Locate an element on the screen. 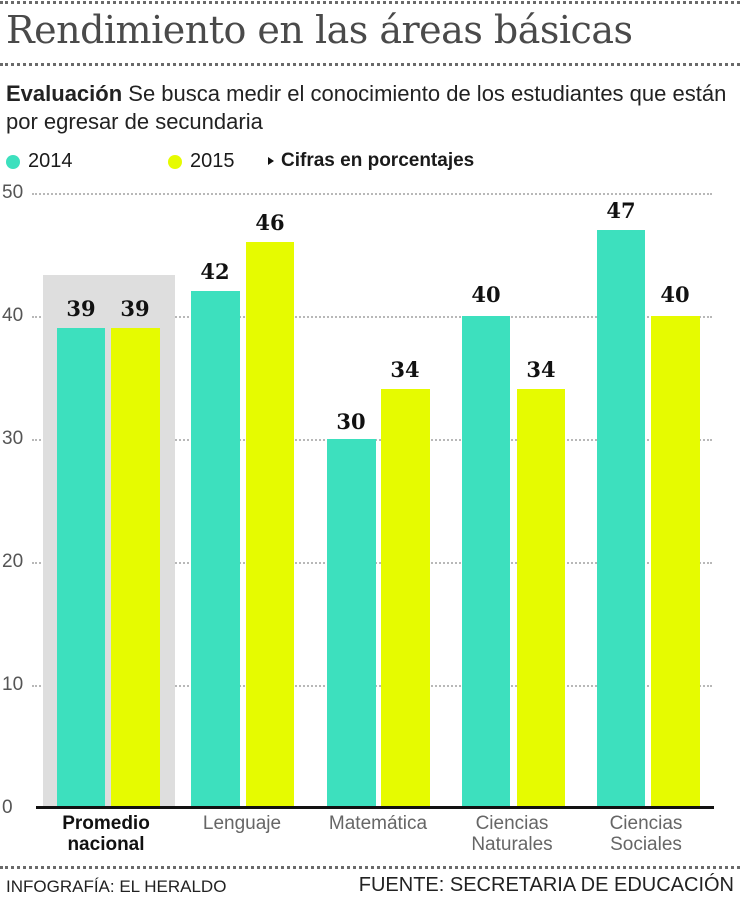 The image size is (740, 900). x-label-line2: nacional is located at coordinates (106, 844).